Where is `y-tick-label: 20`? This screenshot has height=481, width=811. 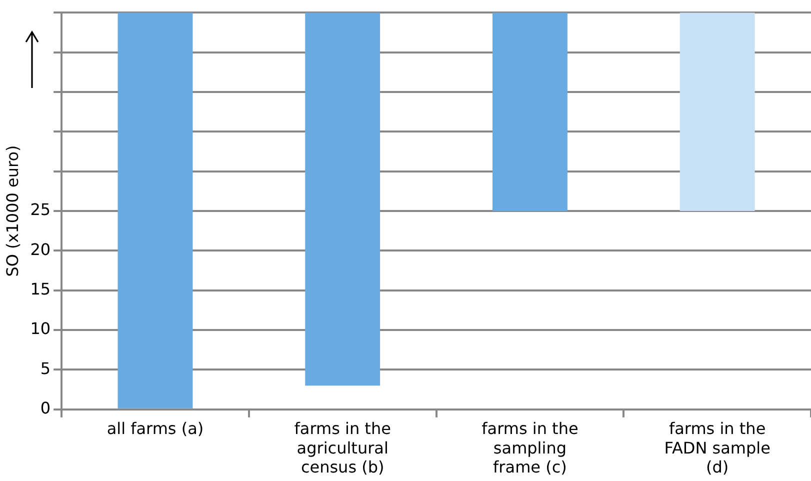
y-tick-label: 20 is located at coordinates (40, 249).